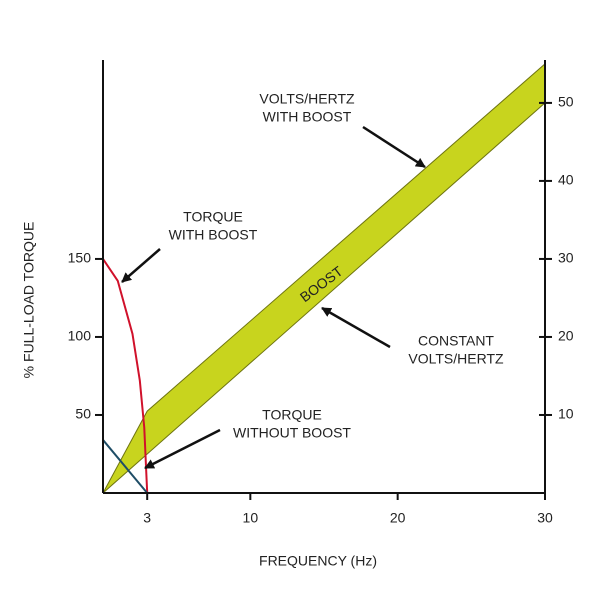 This screenshot has width=600, height=600. What do you see at coordinates (566, 102) in the screenshot?
I see `y2-tick-label: 50` at bounding box center [566, 102].